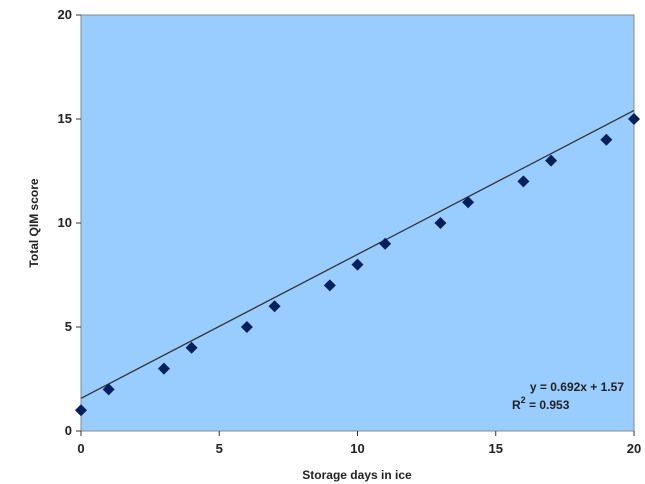 This screenshot has width=645, height=484. I want to click on y-tick-label: 5, so click(68, 326).